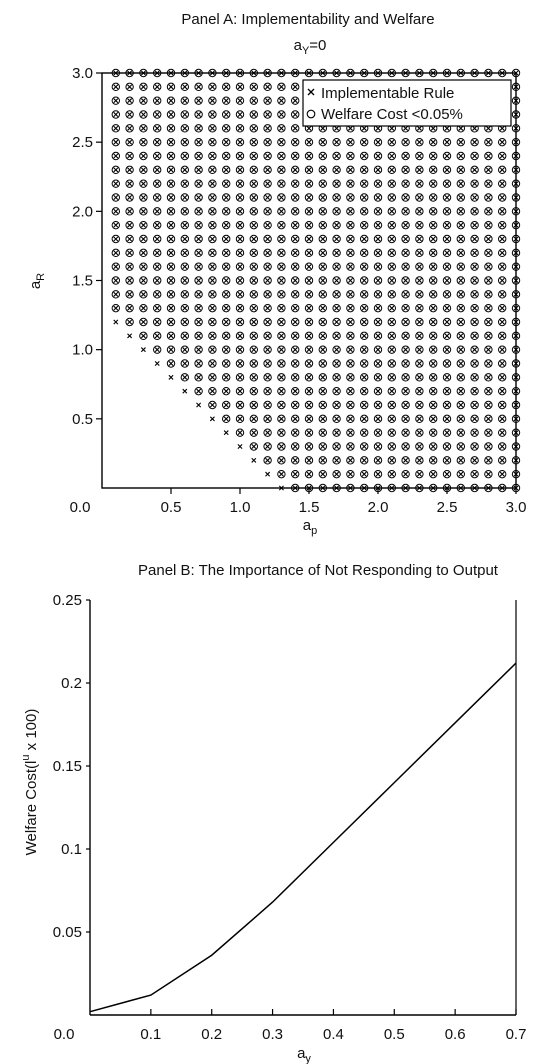  I want to click on panel-b-y-label: Welfare Cost(lu x 100), so click(30, 782).